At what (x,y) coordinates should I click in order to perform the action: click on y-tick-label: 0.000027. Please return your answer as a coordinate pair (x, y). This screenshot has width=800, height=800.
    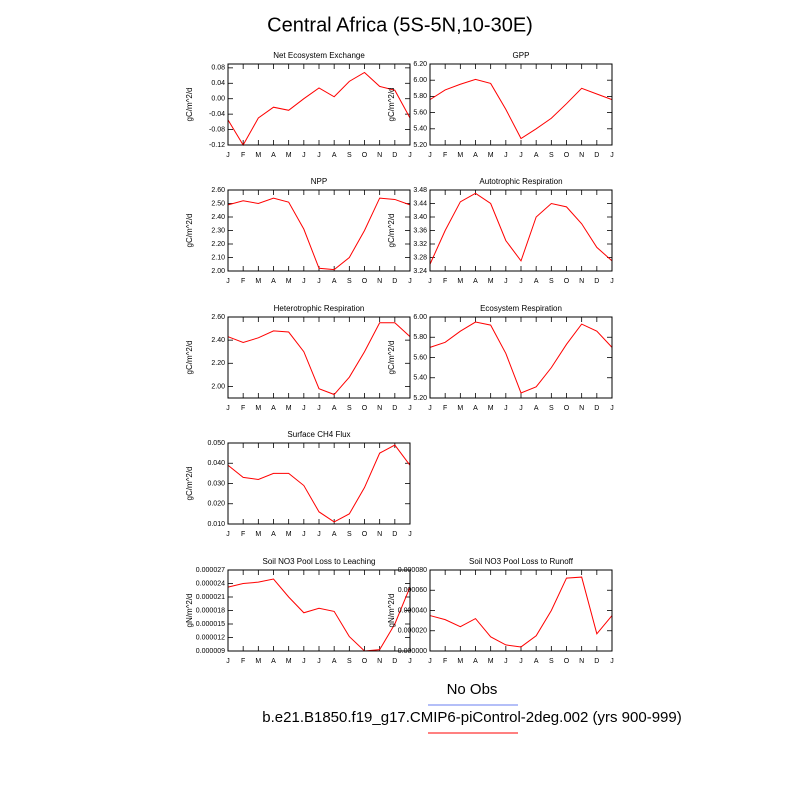
    Looking at the image, I should click on (210, 570).